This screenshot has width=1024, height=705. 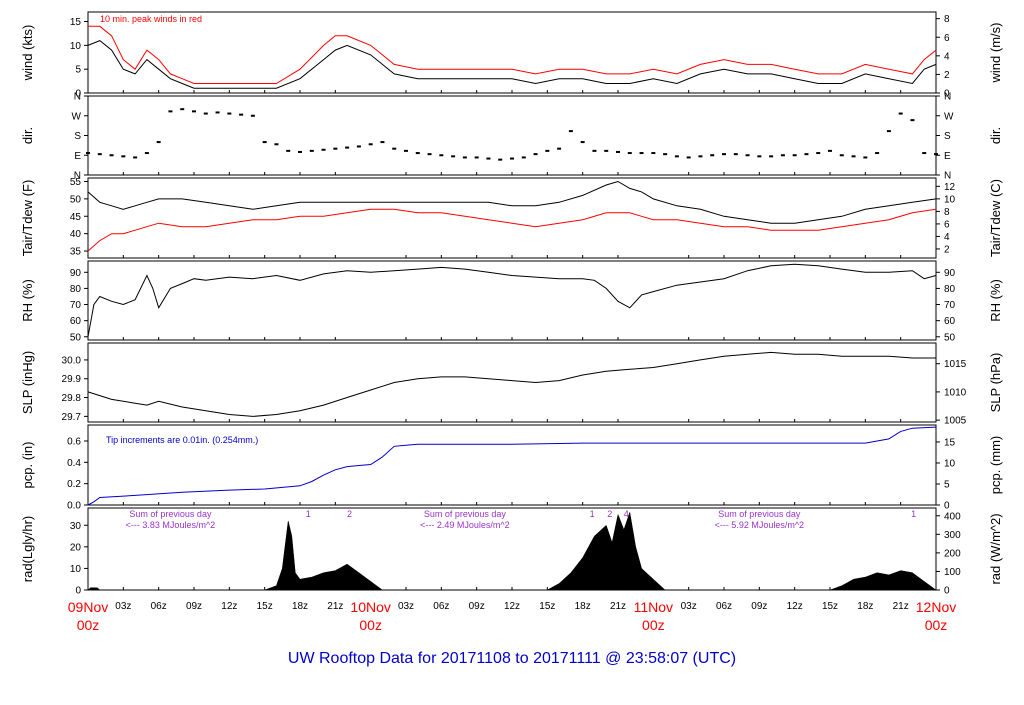 I want to click on rad-rtick-label: 200, so click(x=952, y=553).